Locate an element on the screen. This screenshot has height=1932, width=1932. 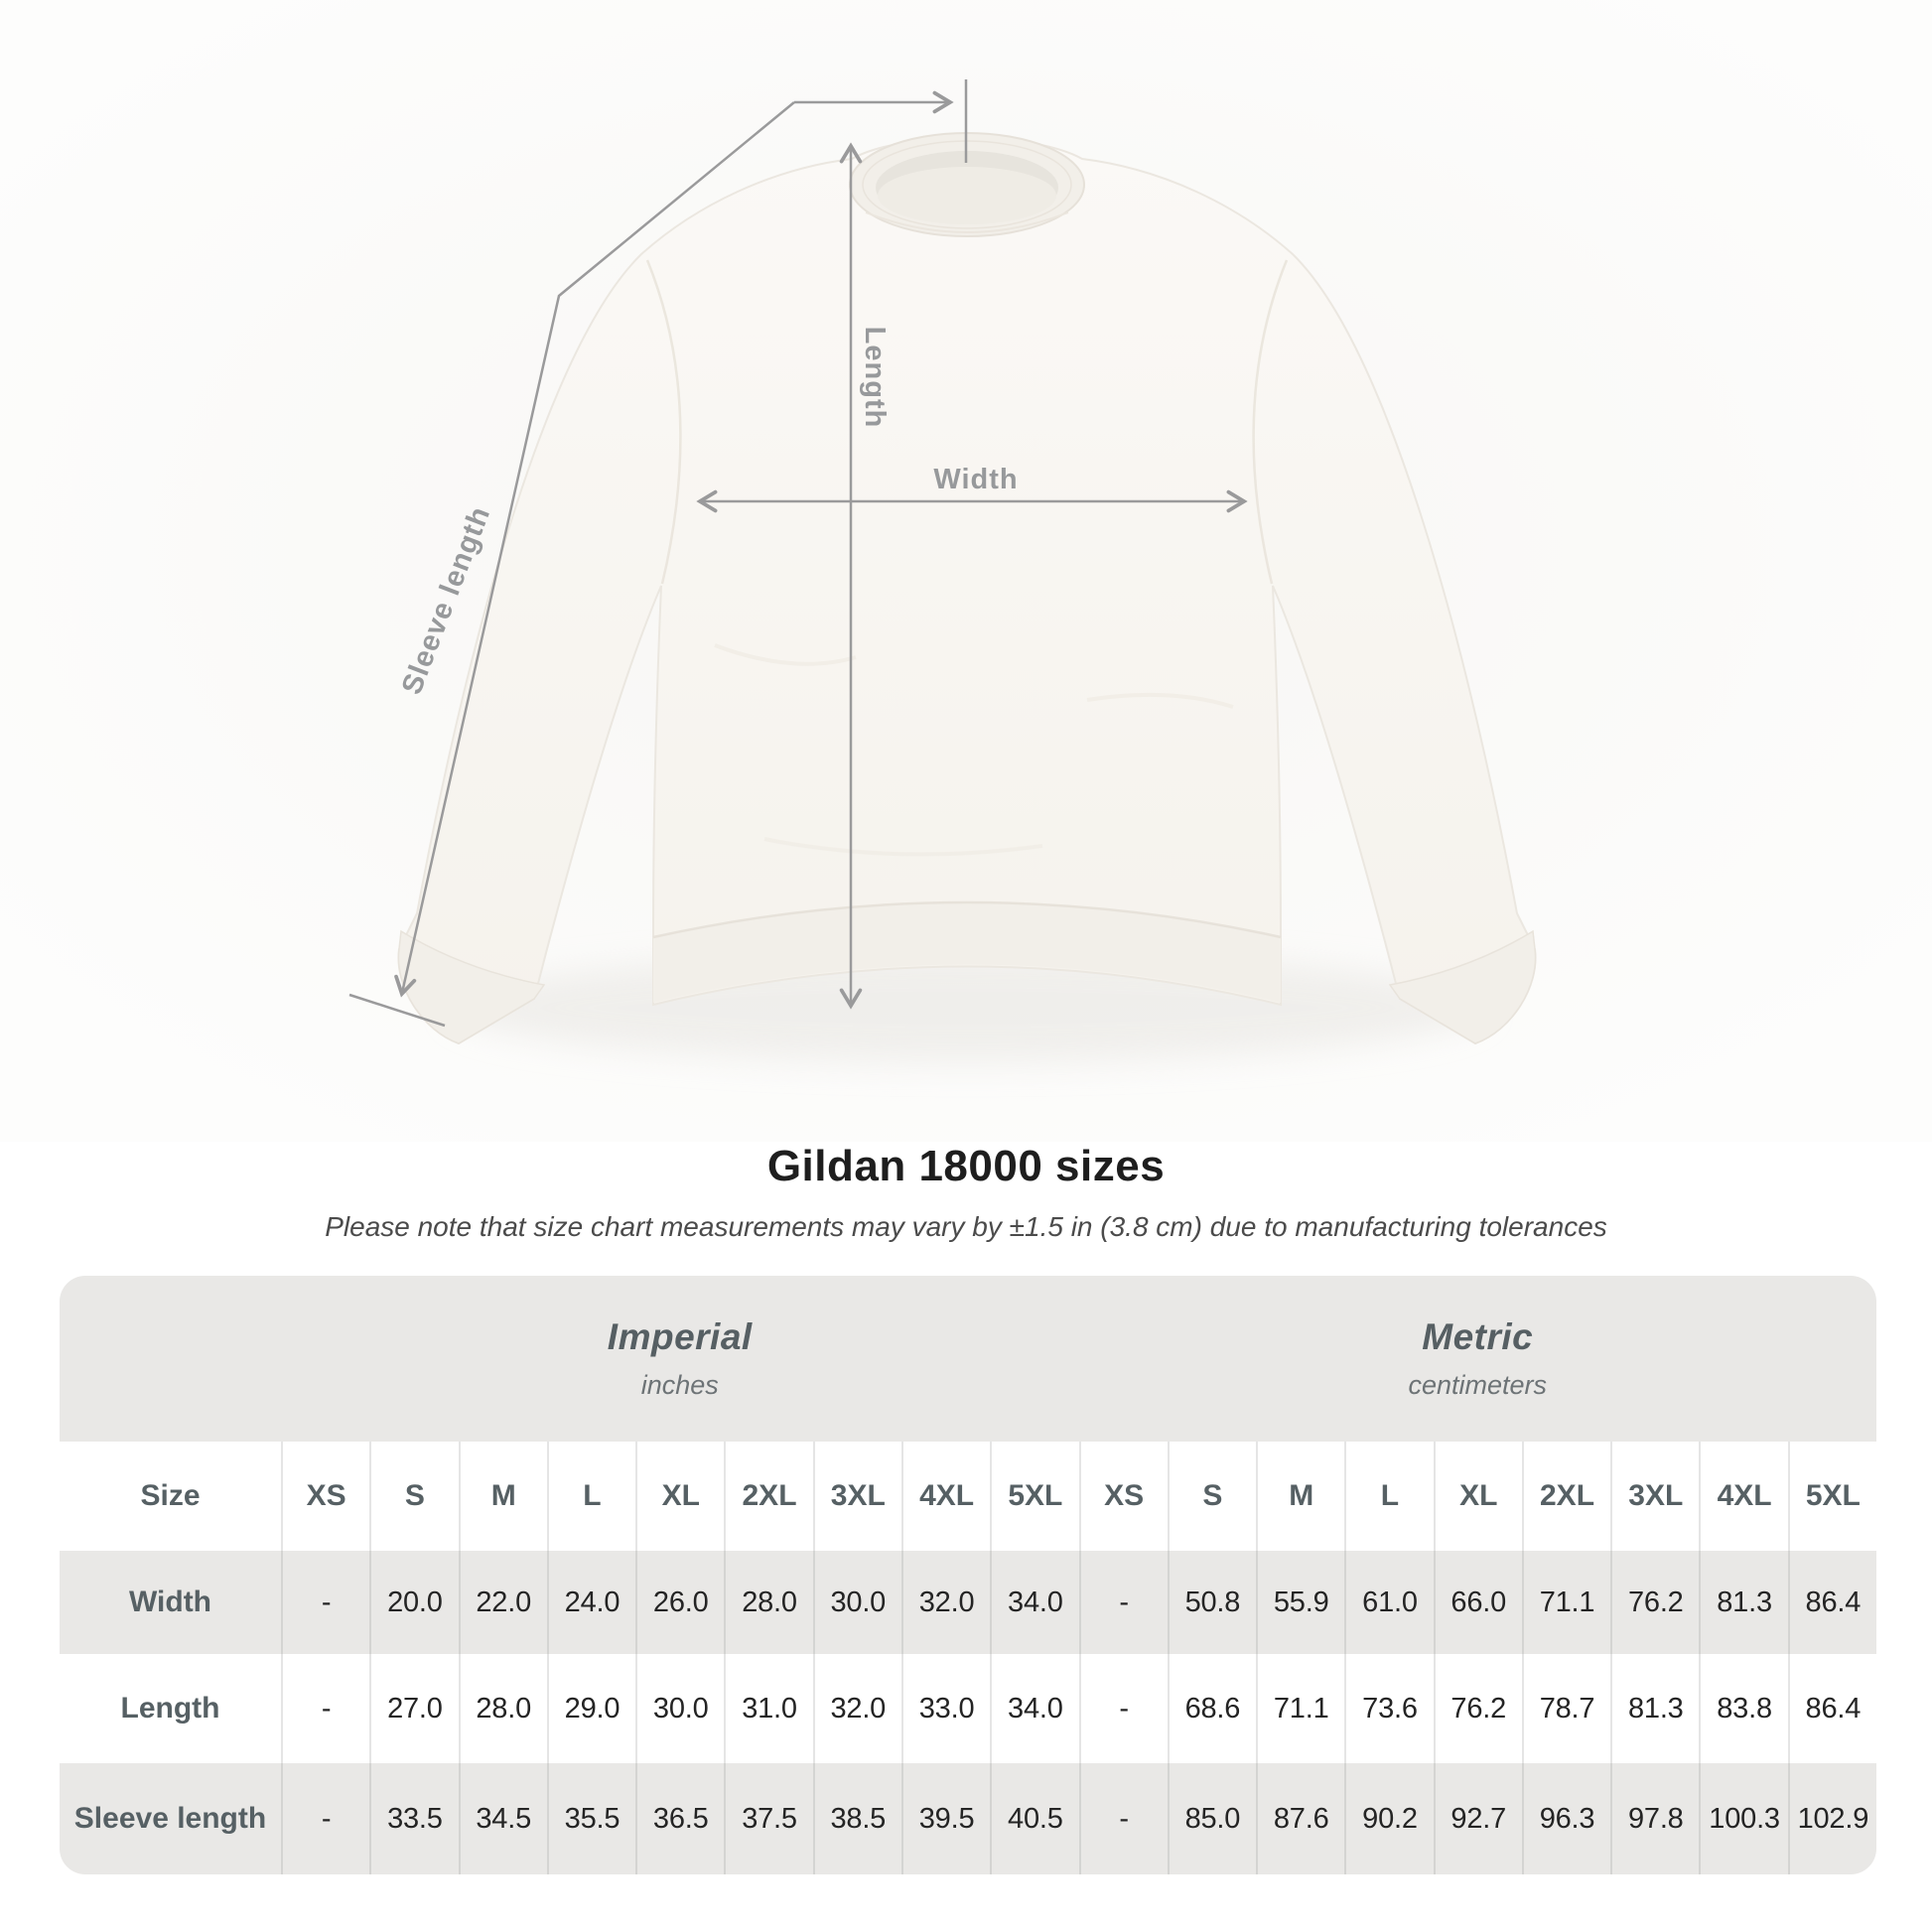
value-cell: 83.8 is located at coordinates (1743, 1709).